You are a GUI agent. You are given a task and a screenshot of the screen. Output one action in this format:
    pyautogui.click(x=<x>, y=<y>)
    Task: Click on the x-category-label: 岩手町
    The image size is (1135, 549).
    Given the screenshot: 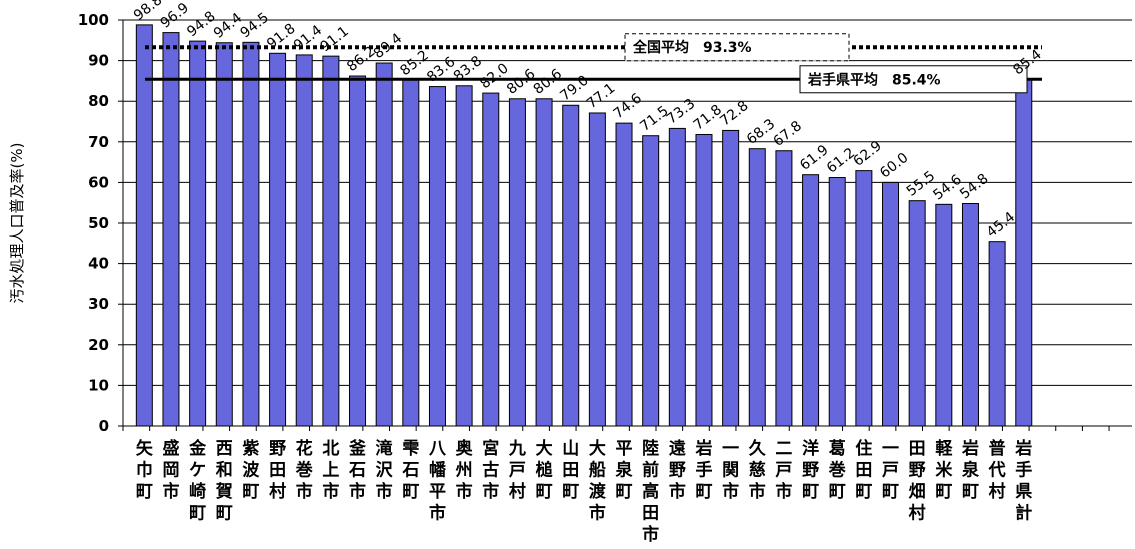 What is the action you would take?
    pyautogui.click(x=703, y=470)
    